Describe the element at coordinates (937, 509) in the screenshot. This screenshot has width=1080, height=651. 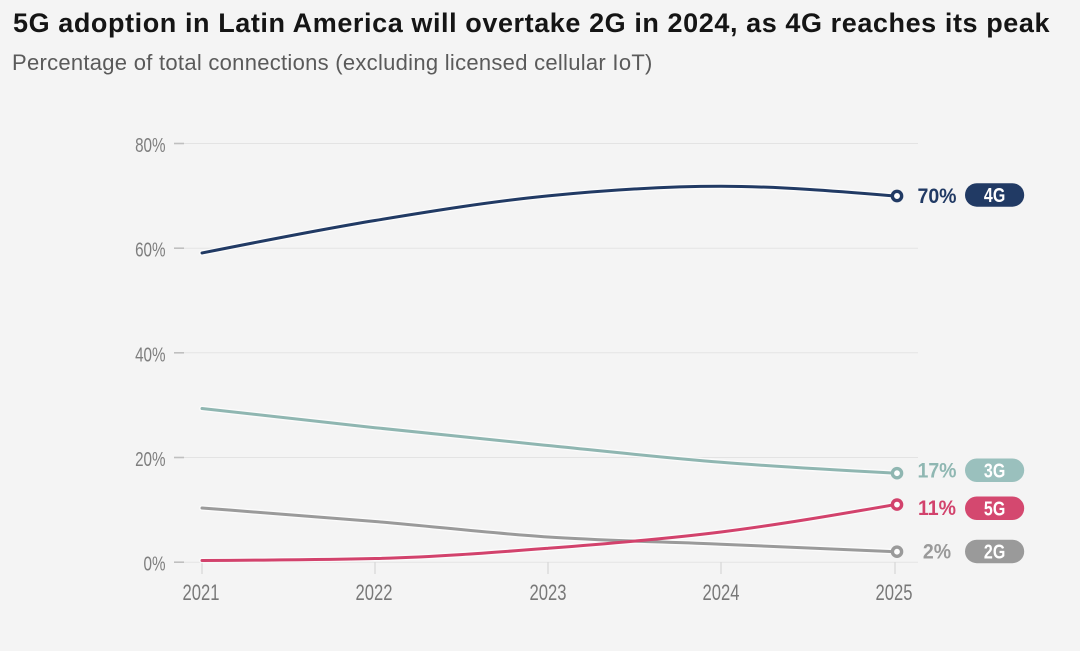
I see `svg-text: 11%` at that location.